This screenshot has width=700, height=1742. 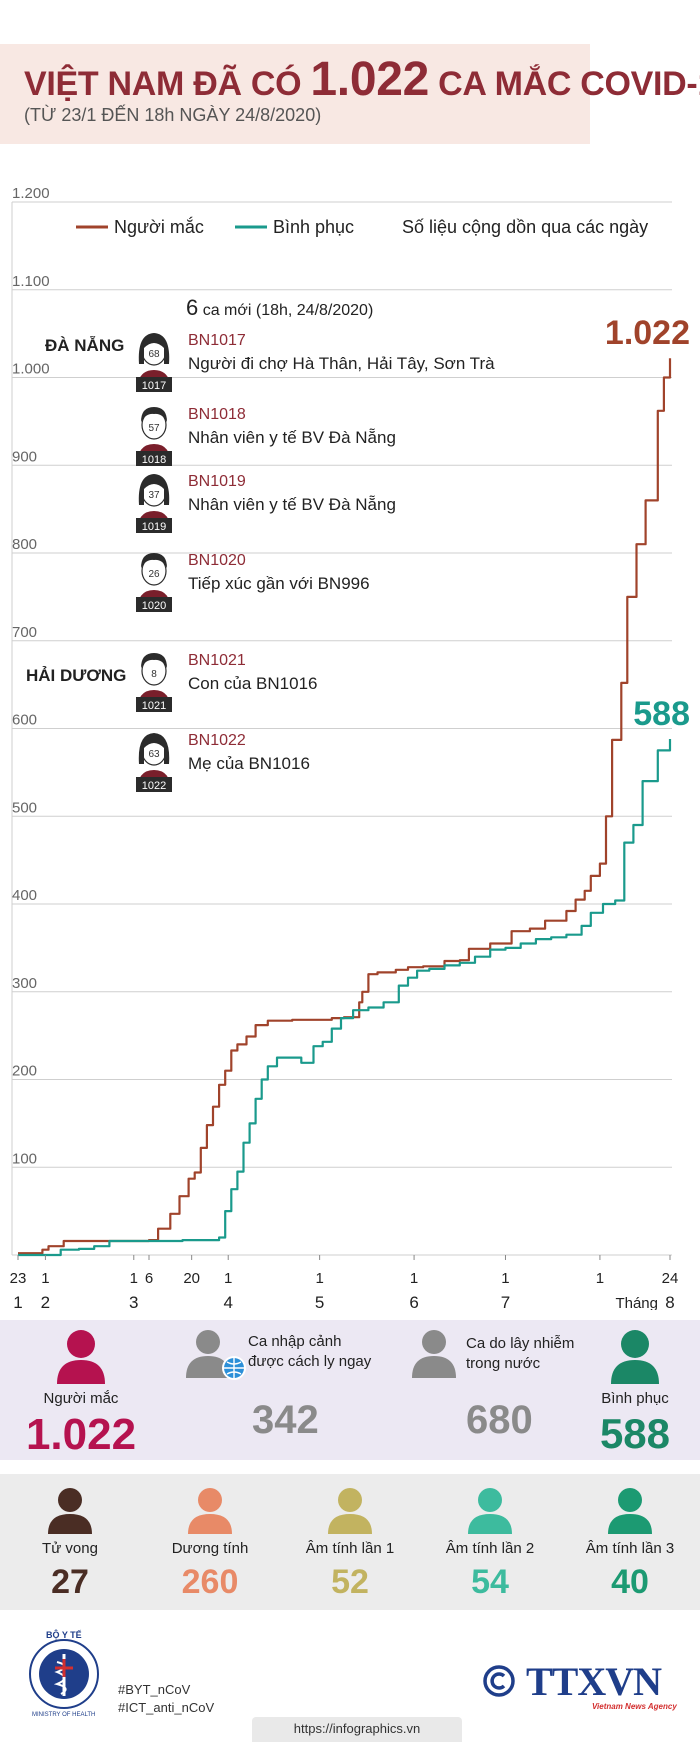 I want to click on moh-logo-subtext: MINISTRY OF HEALTH, so click(x=64, y=1715).